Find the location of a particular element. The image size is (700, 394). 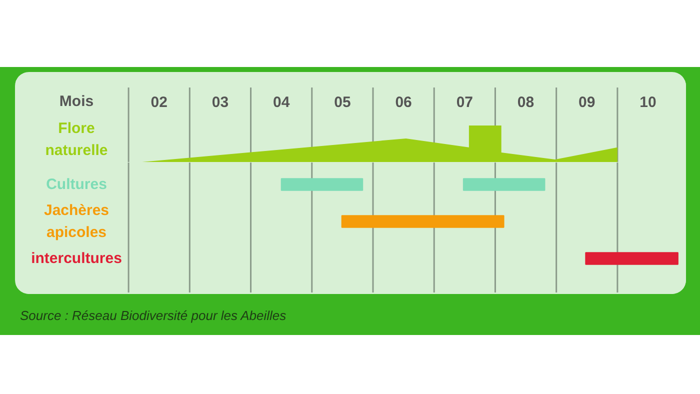

x-tick-label: 02 is located at coordinates (159, 102).